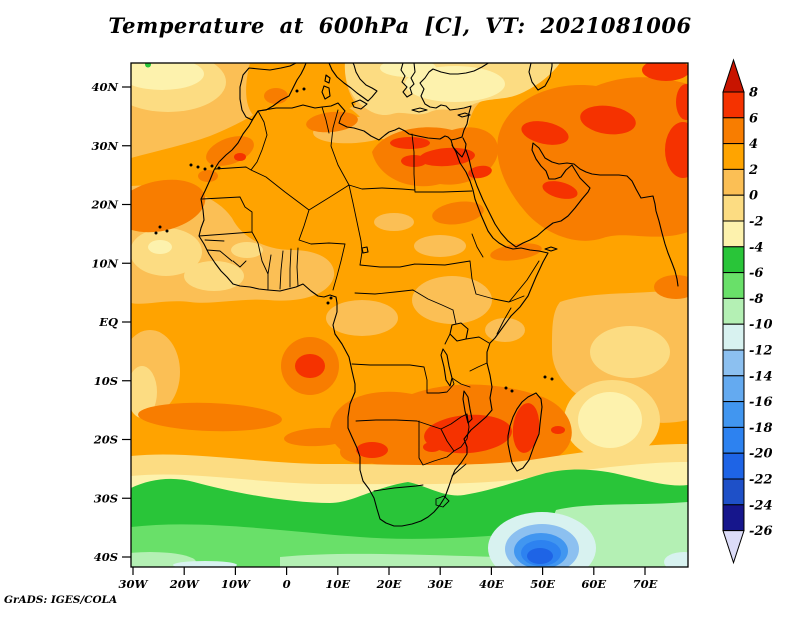 The image size is (800, 618). What do you see at coordinates (440, 584) in the screenshot?
I see `lon-tick-label: 30E` at bounding box center [440, 584].